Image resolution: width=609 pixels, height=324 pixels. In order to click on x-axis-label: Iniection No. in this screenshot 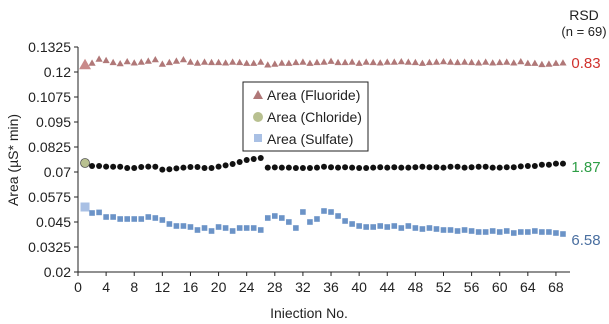, I will do `click(309, 313)`.